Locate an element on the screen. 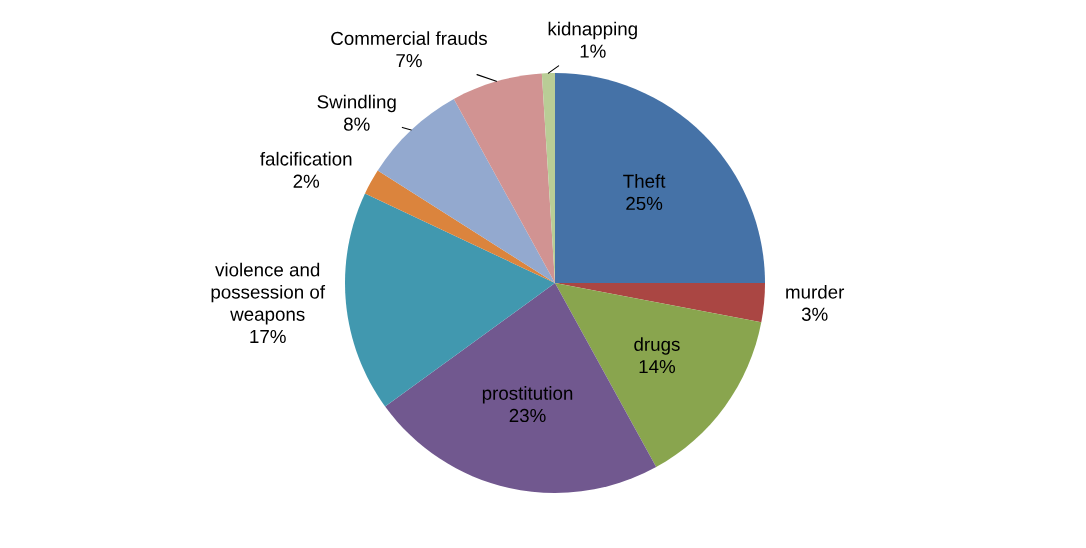 The height and width of the screenshot is (548, 1086). slice-label: falcification is located at coordinates (306, 158).